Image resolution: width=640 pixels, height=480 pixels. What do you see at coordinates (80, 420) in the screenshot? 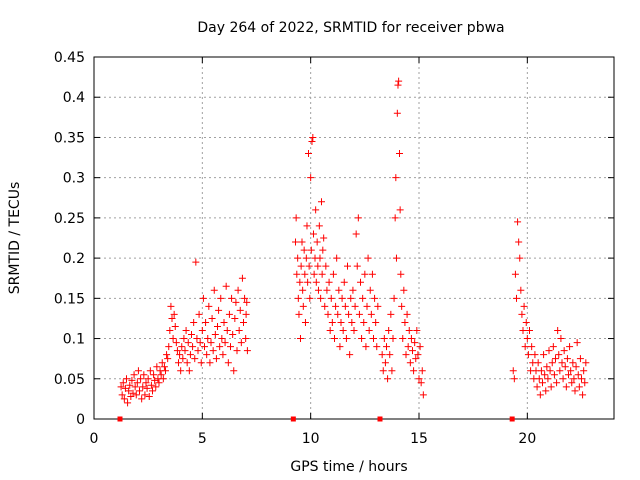
I see `y-tick-label: 0` at bounding box center [80, 420].